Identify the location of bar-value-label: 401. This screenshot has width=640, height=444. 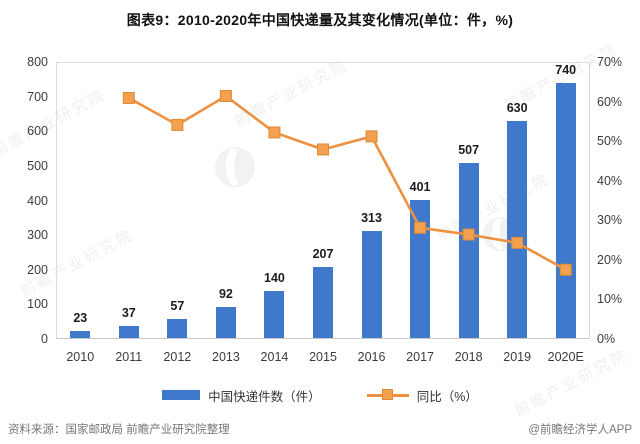
(420, 187).